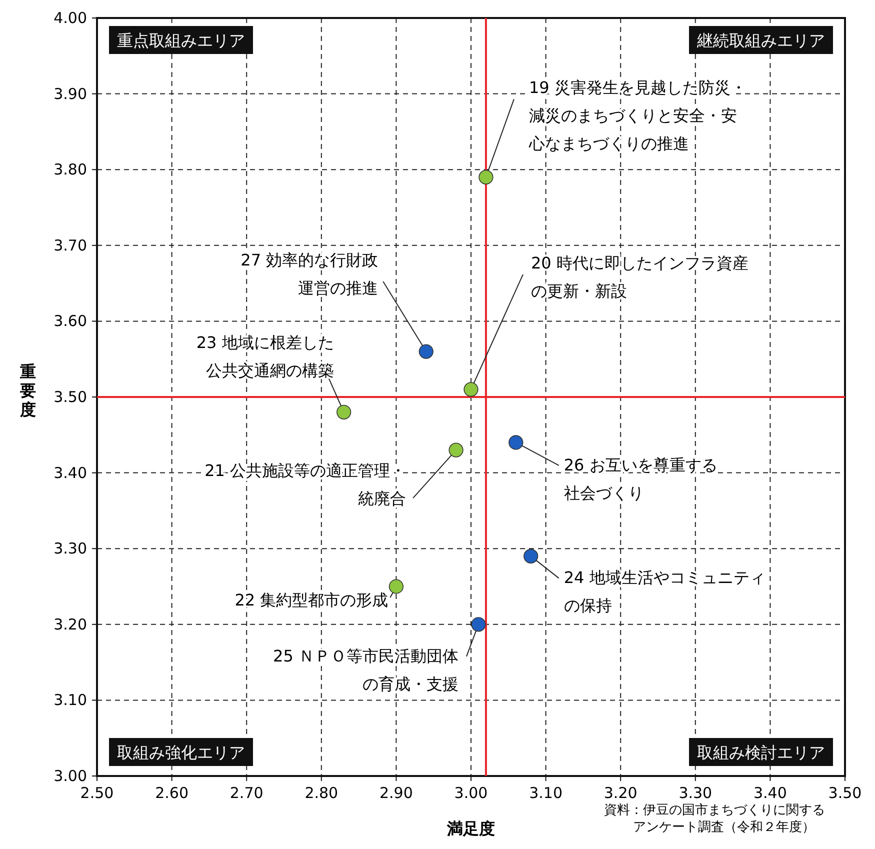 This screenshot has height=849, width=875. What do you see at coordinates (845, 793) in the screenshot?
I see `x-tick-label: 3.50` at bounding box center [845, 793].